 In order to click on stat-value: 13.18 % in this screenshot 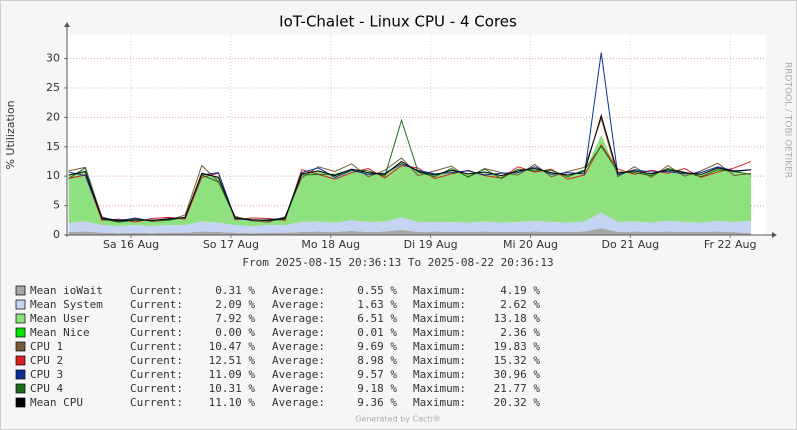, I will do `click(517, 318)`.